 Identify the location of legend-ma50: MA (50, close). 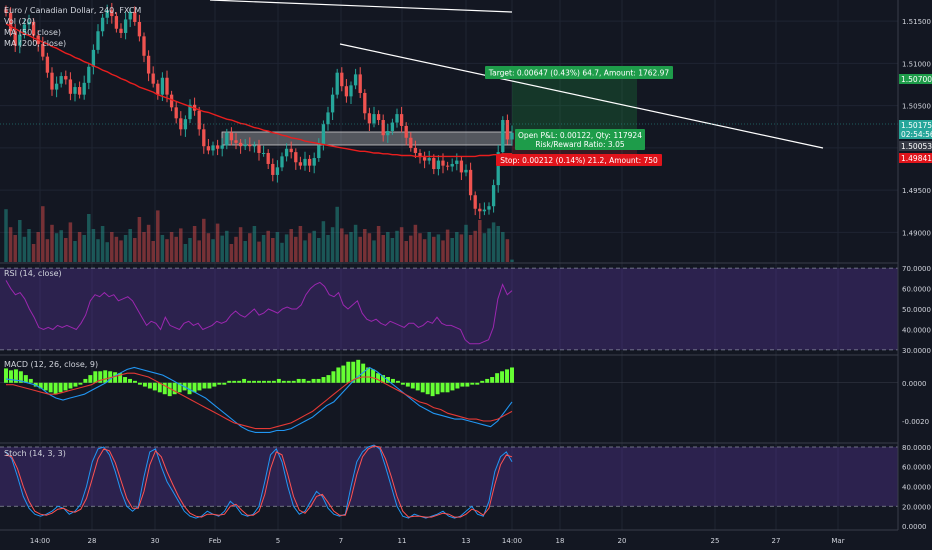
(32, 32).